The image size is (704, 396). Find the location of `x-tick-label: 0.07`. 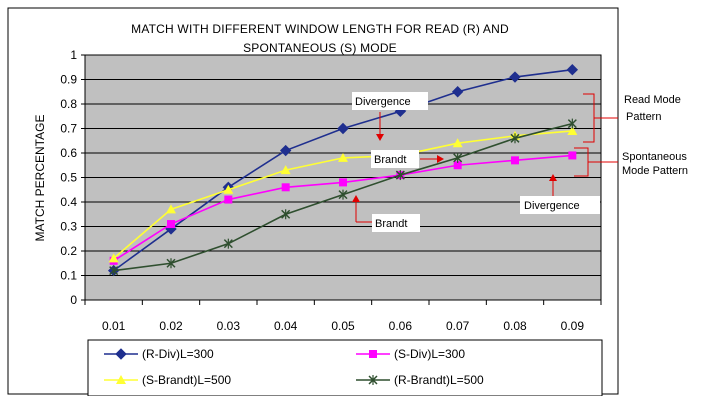

x-tick-label: 0.07 is located at coordinates (458, 326).